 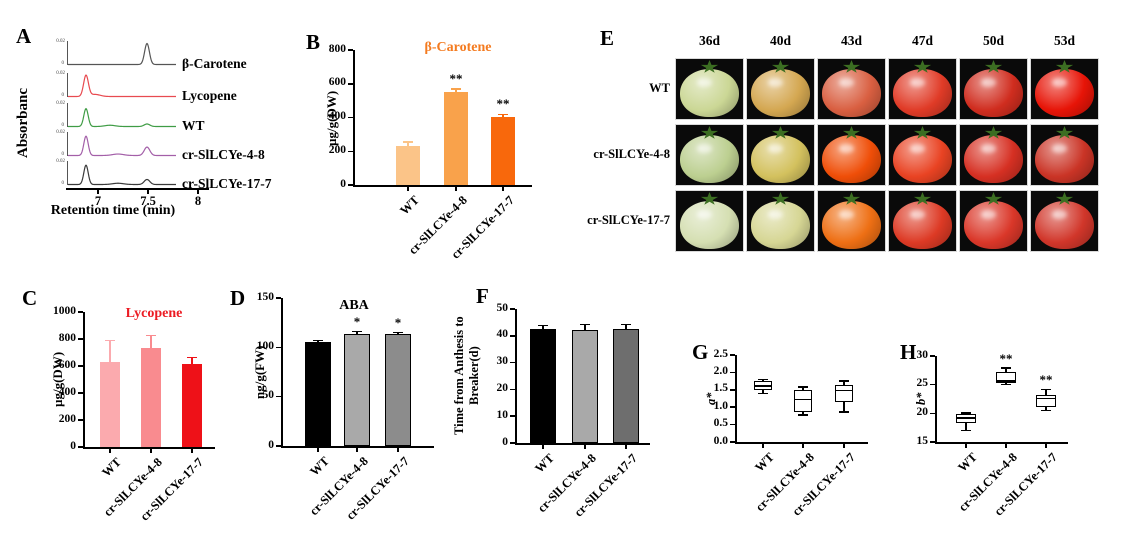 I want to click on C-bar, so click(x=110, y=404).